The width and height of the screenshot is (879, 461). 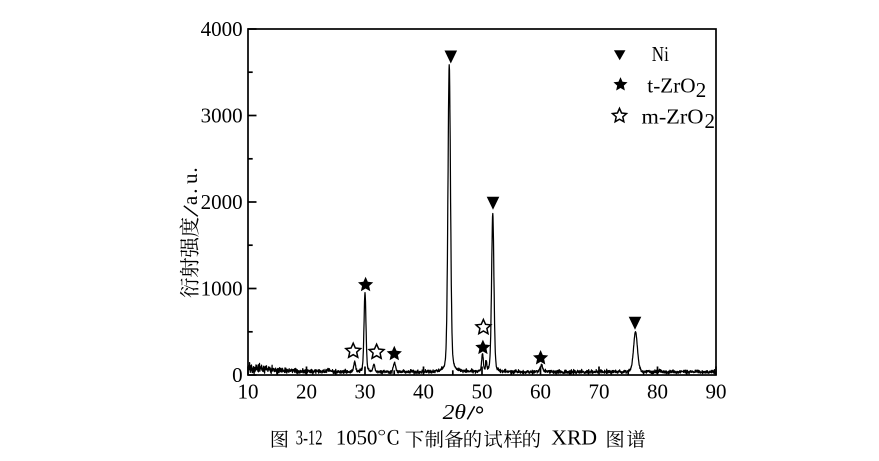 I want to click on svg-text: XRD, so click(x=574, y=438).